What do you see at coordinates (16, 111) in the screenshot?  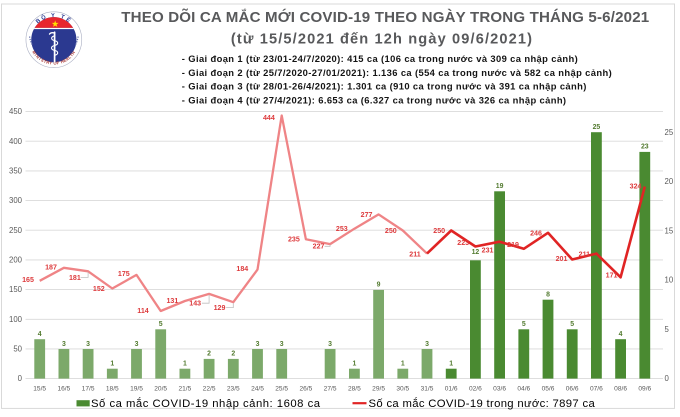 I see `svg-text: 450` at bounding box center [16, 111].